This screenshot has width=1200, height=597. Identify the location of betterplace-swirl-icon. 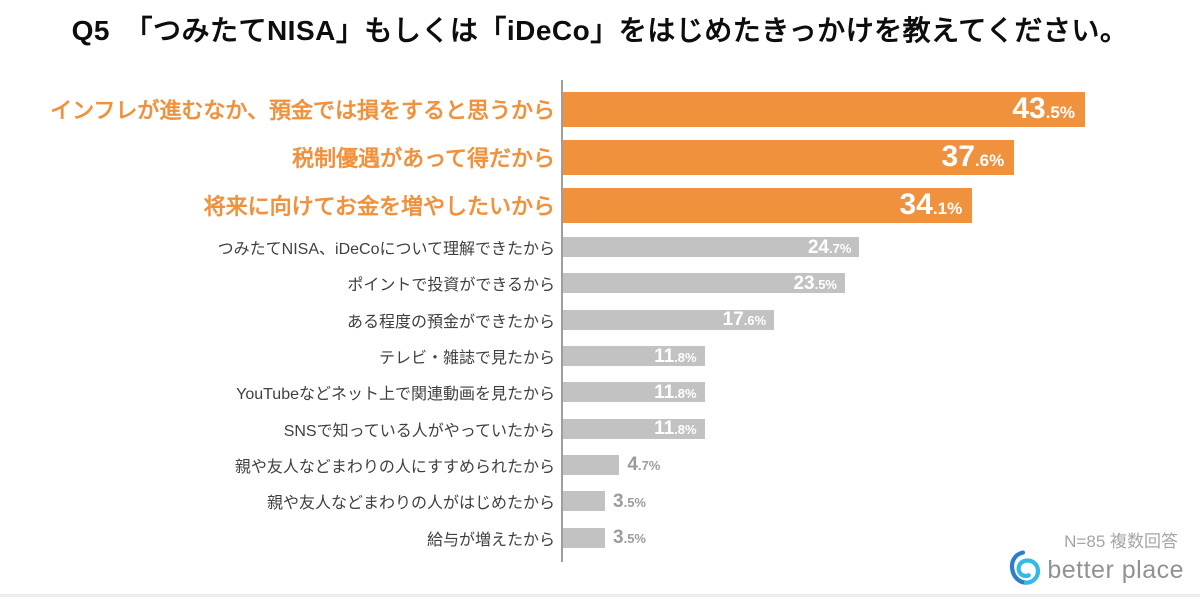
(1026, 570).